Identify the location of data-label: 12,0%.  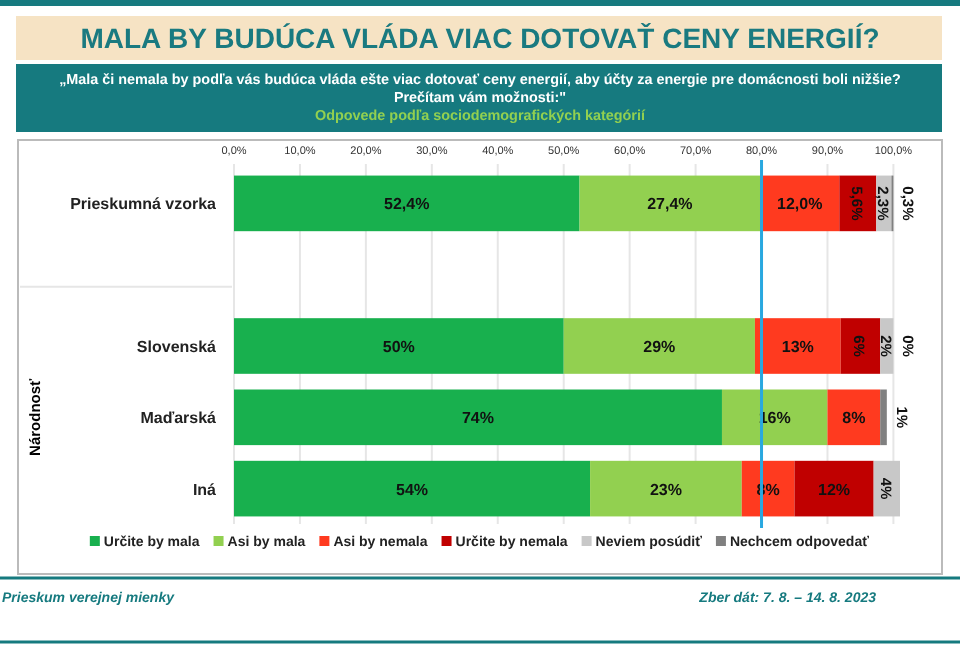
(800, 204).